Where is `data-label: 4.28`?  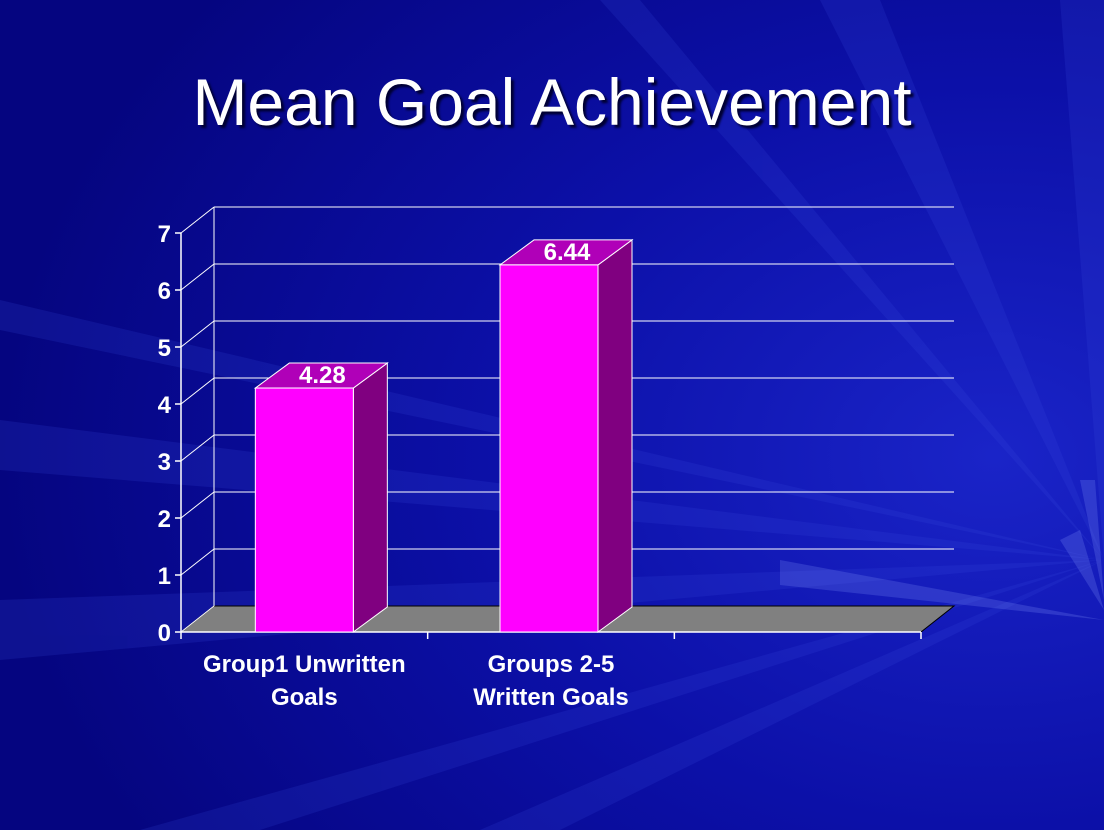
data-label: 4.28 is located at coordinates (322, 375).